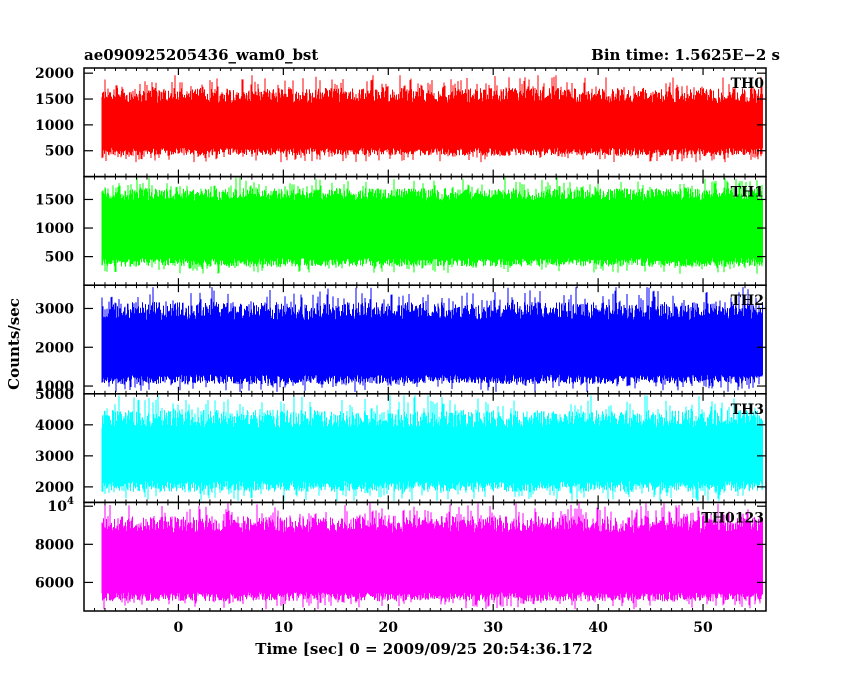  I want to click on x-axis-title: Time [sec] 0 = 2009/09/25 20:54:36.172, so click(423, 649).